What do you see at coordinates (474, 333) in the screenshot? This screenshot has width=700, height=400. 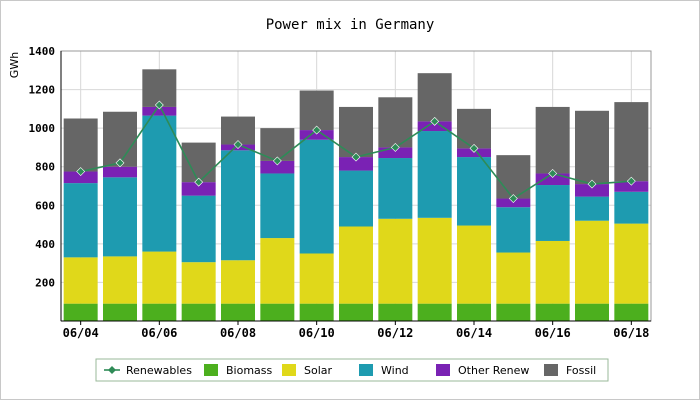 I see `x-tick-label: 06/14` at bounding box center [474, 333].